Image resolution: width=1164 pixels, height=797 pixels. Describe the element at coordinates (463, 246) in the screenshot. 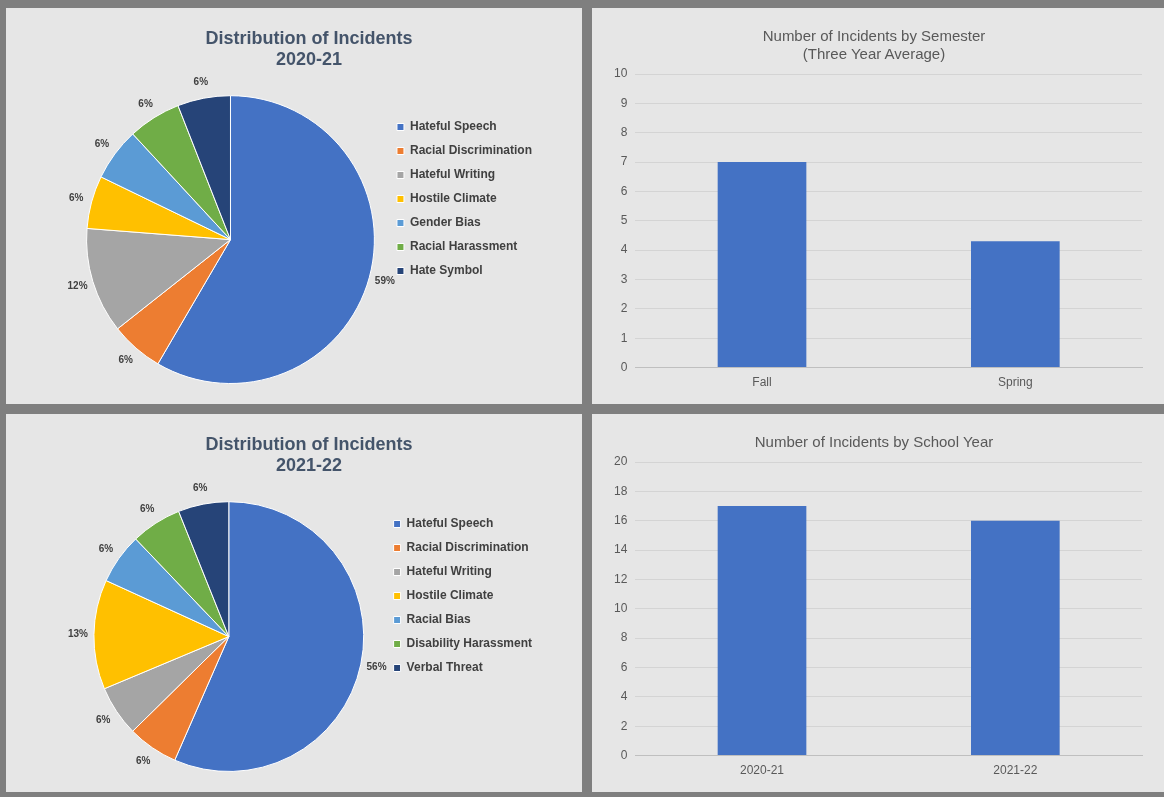

I see `legend-label: Racial Harassment` at that location.